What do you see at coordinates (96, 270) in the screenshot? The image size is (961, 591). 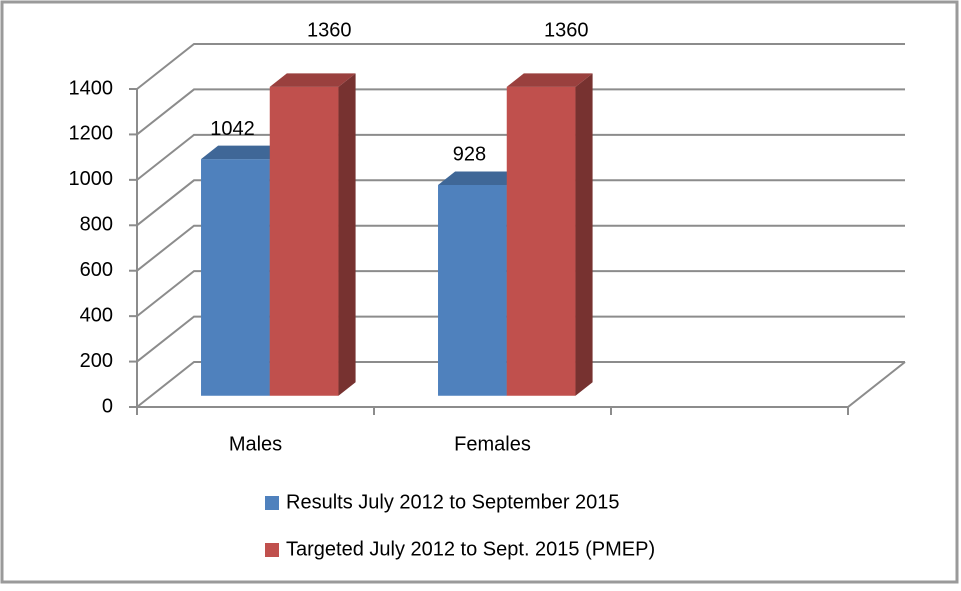 I see `y-tick-label: 600` at bounding box center [96, 270].